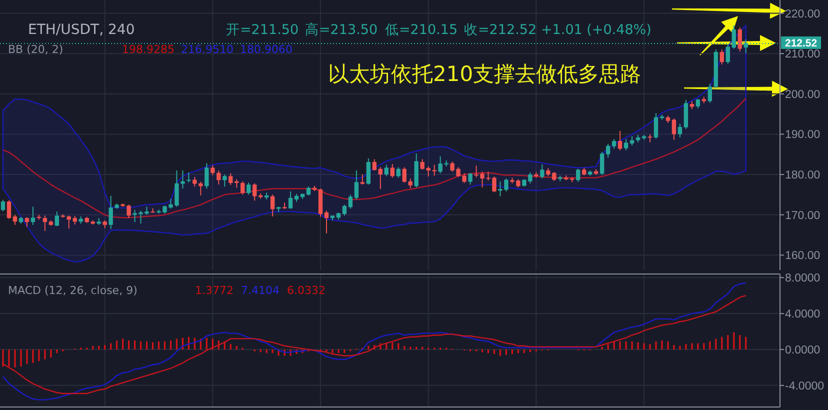 The height and width of the screenshot is (410, 828). Describe the element at coordinates (802, 54) in the screenshot. I see `y-tick-label: 210.00` at that location.